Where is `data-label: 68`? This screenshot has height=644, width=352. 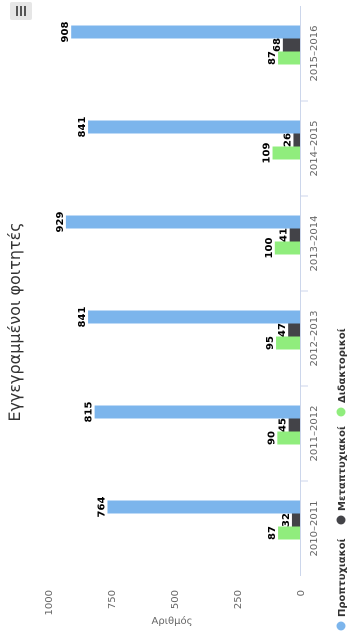 data-label: 68 is located at coordinates (277, 45).